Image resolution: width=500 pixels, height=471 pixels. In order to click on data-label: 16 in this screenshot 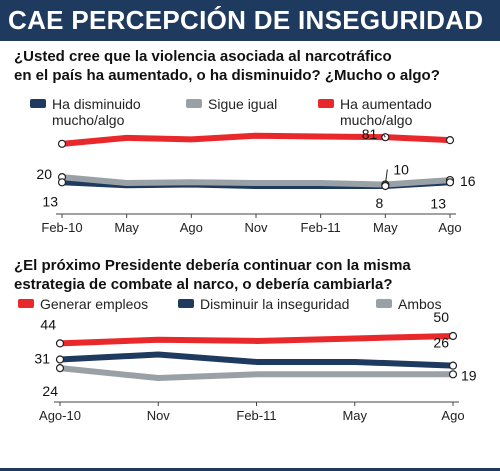, I will do `click(468, 181)`.